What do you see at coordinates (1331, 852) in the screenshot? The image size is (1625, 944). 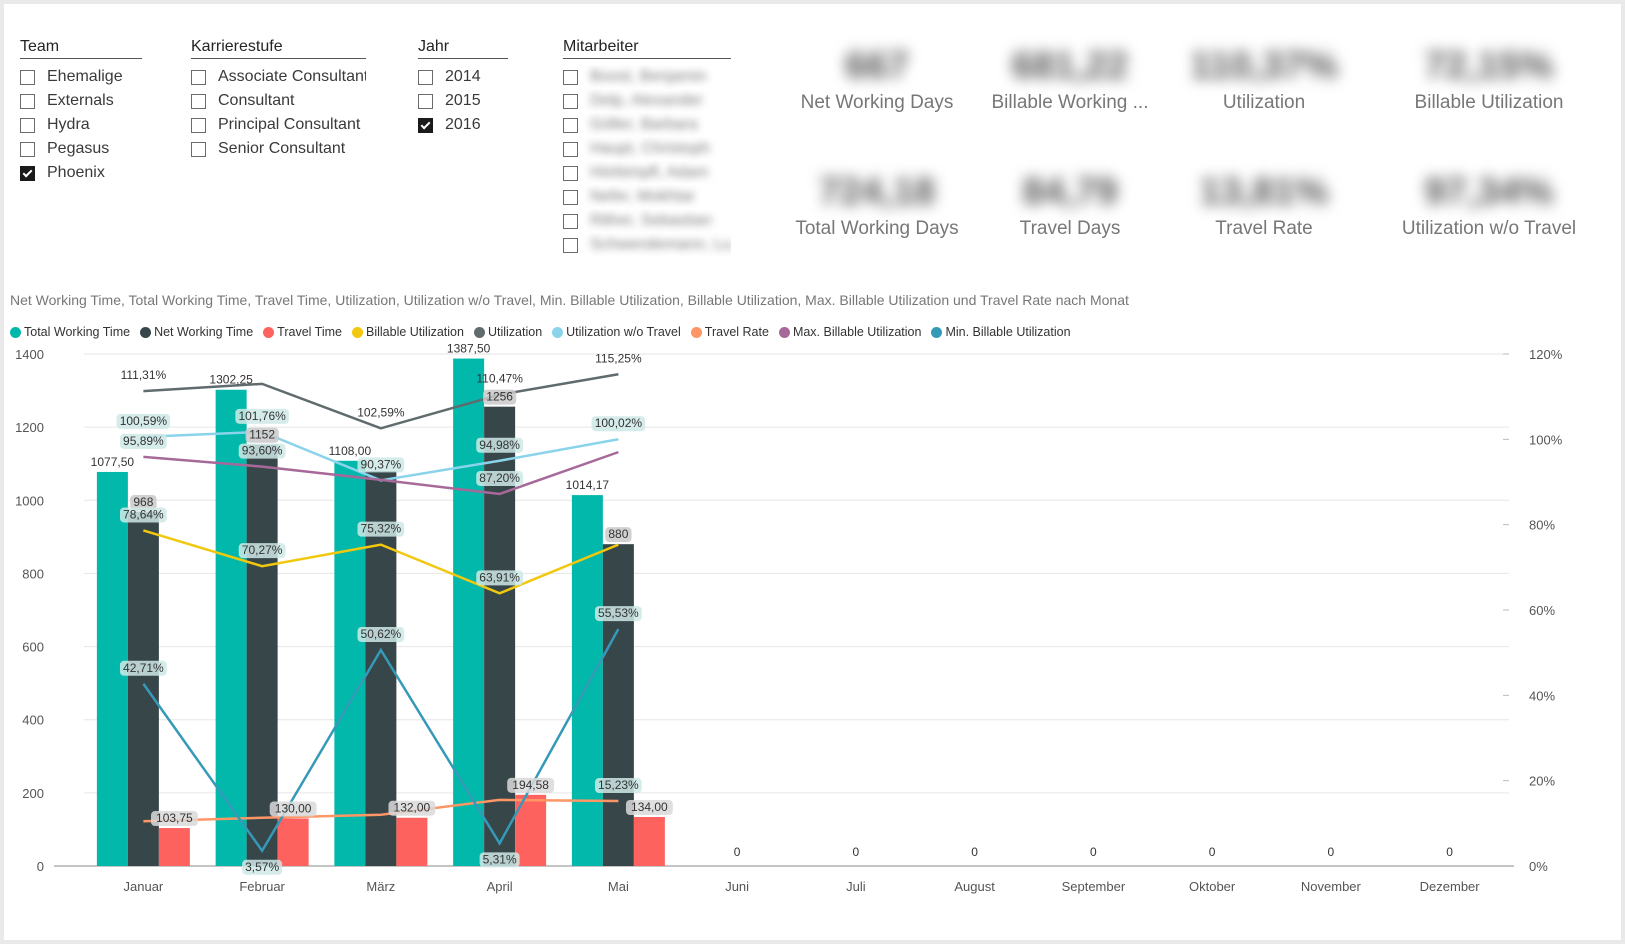 I see `data-label: 0` at bounding box center [1331, 852].